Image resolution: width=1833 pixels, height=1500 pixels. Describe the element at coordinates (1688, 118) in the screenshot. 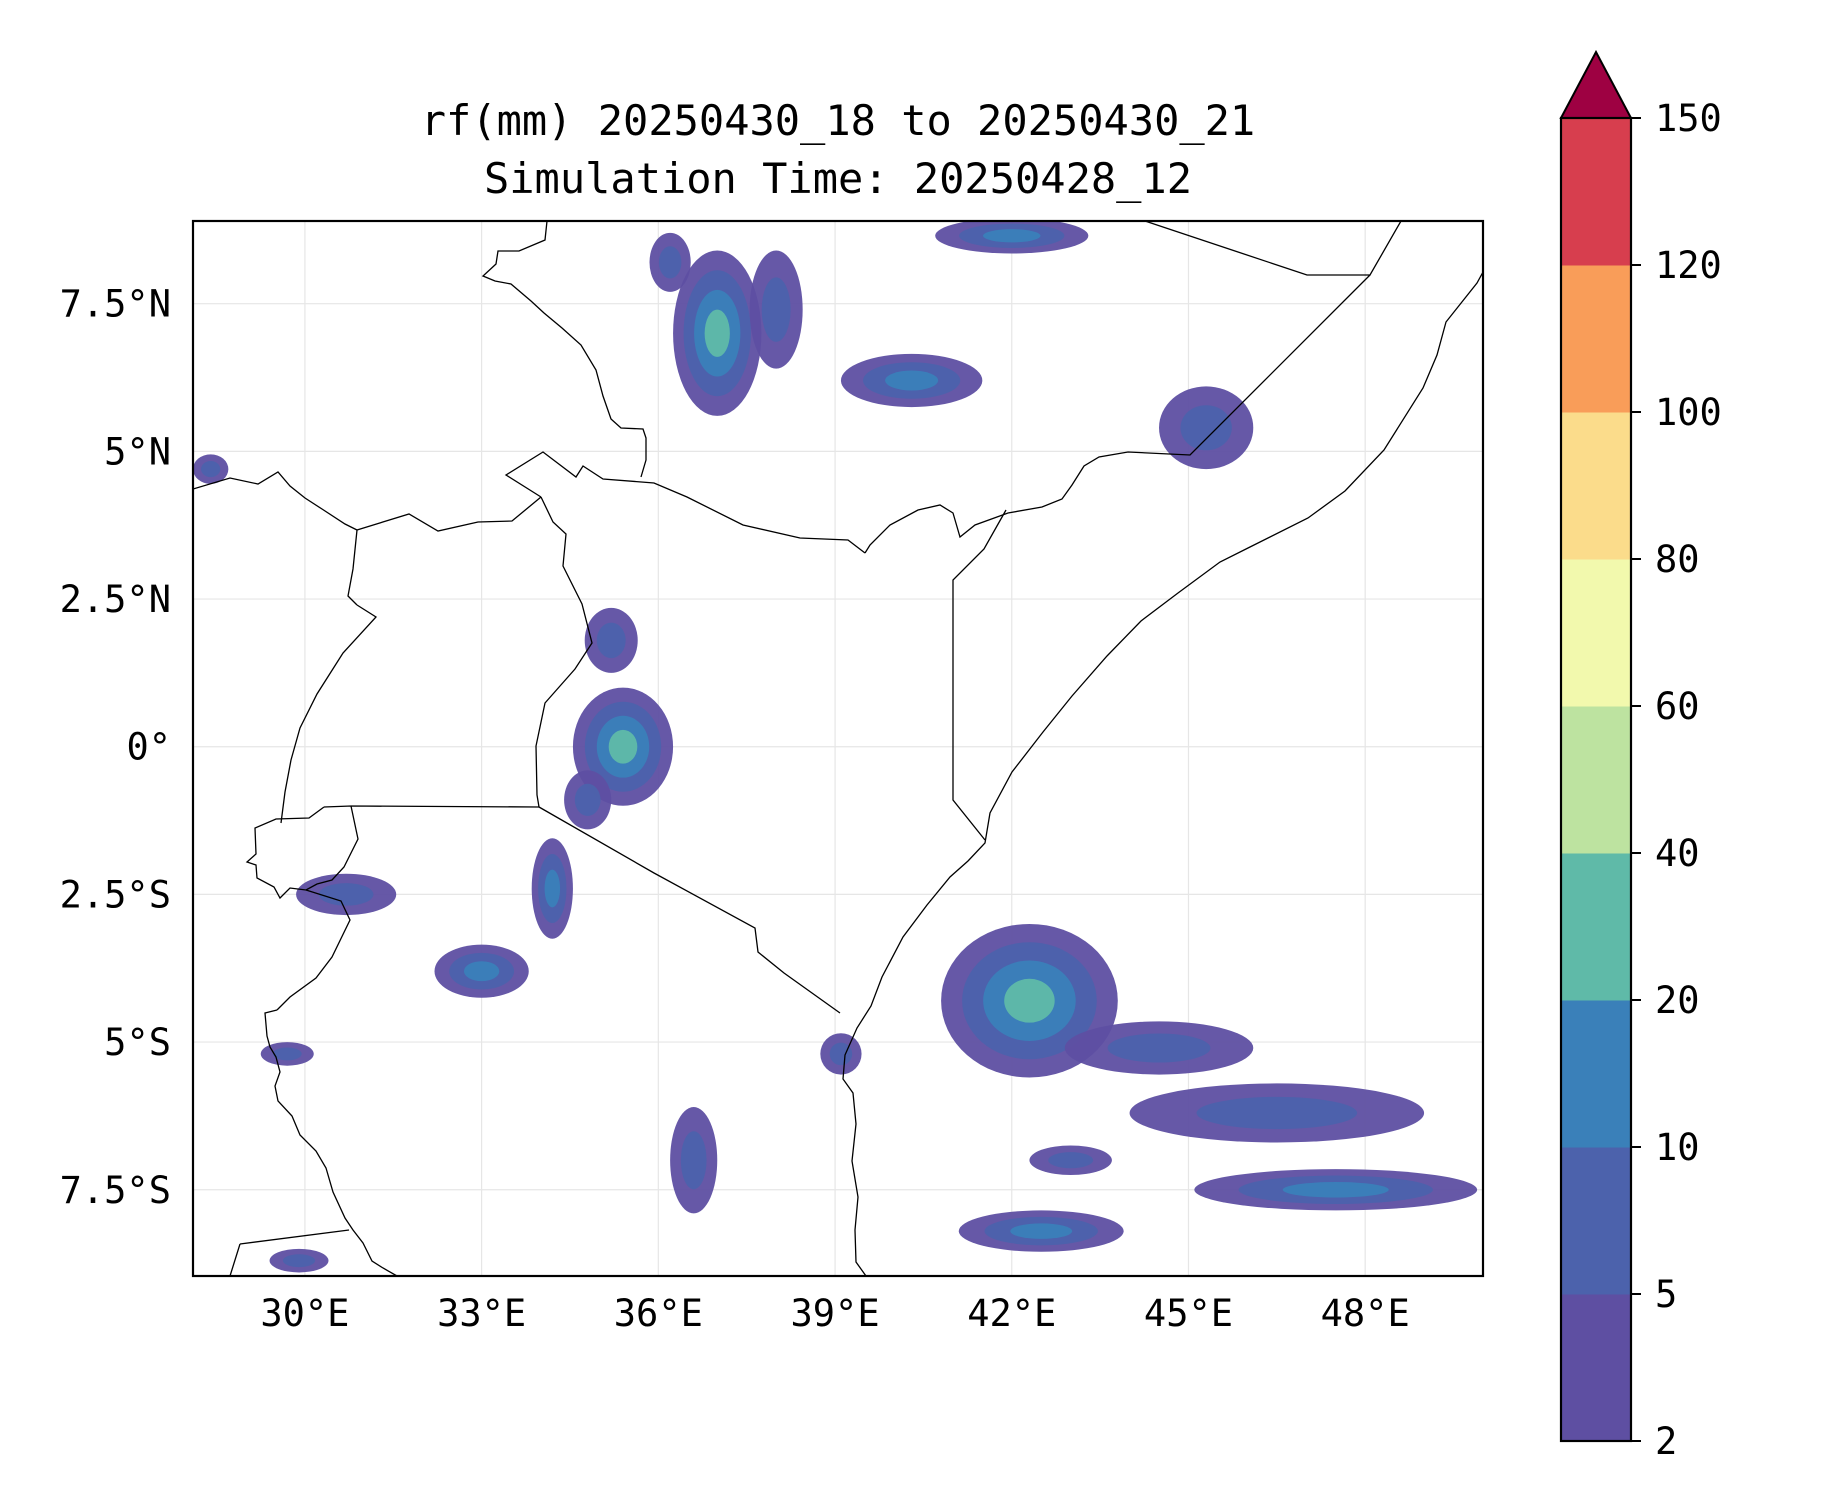

I see `colorbar-tick-label: 150` at that location.